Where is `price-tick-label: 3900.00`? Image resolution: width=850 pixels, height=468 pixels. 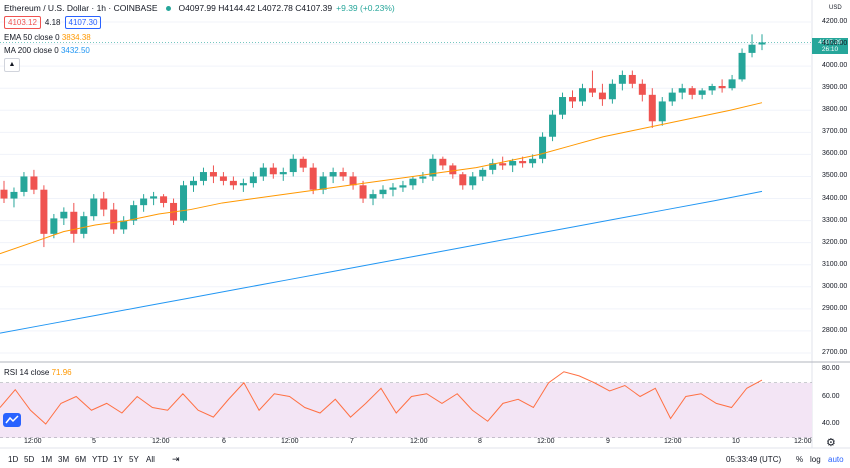
price-tick-label: 3900.00 is located at coordinates (835, 88).